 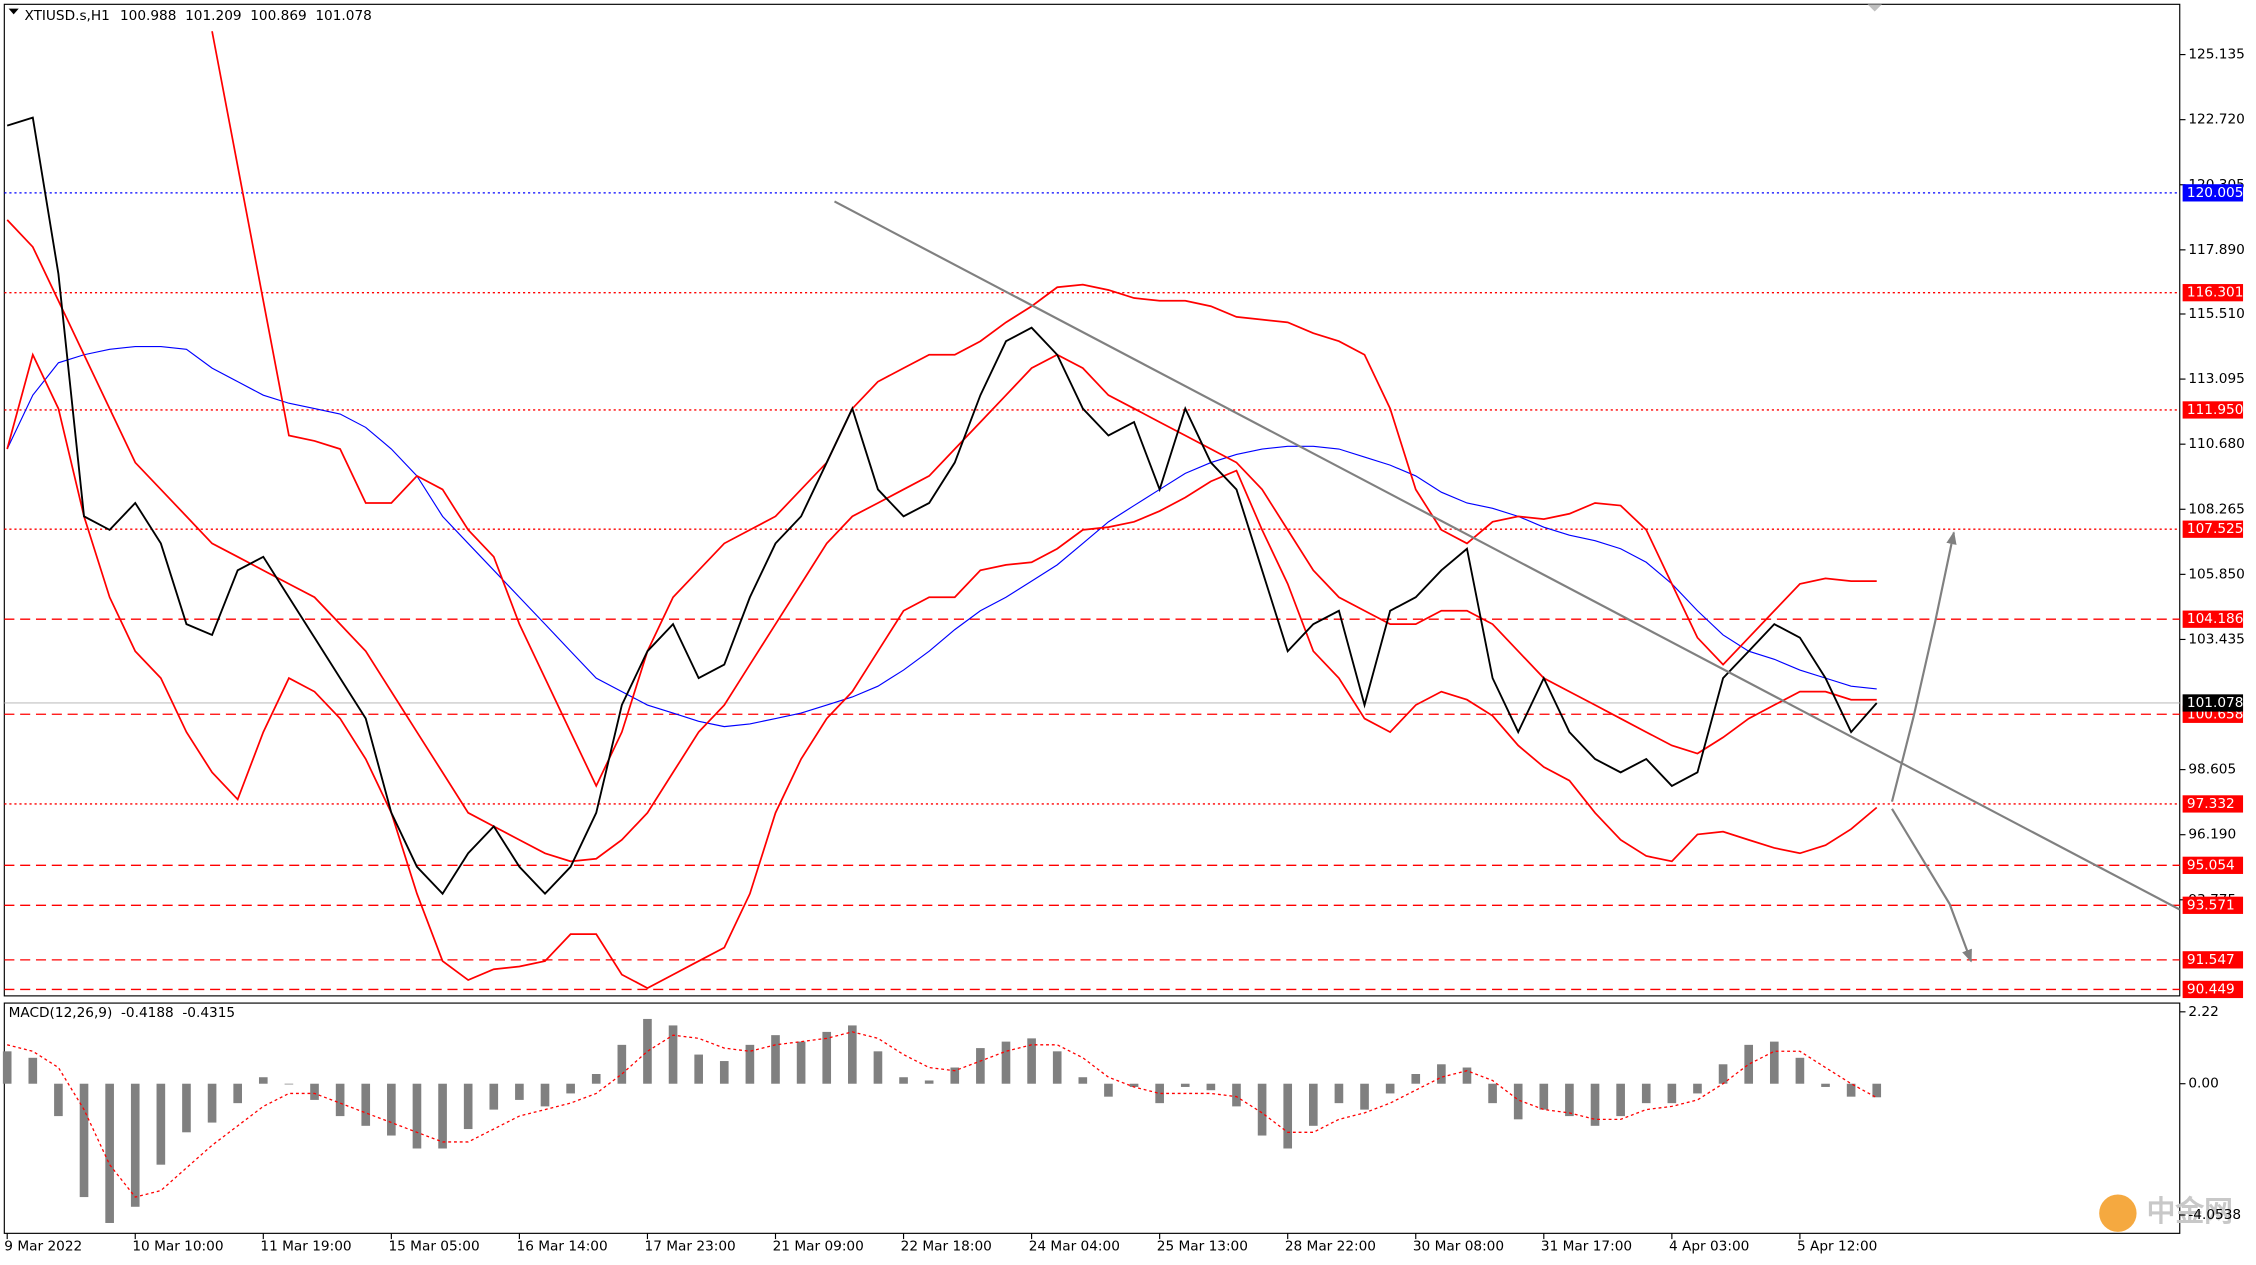 I want to click on x-tick-label: 30 Mar 08:00, so click(x=1458, y=1246).